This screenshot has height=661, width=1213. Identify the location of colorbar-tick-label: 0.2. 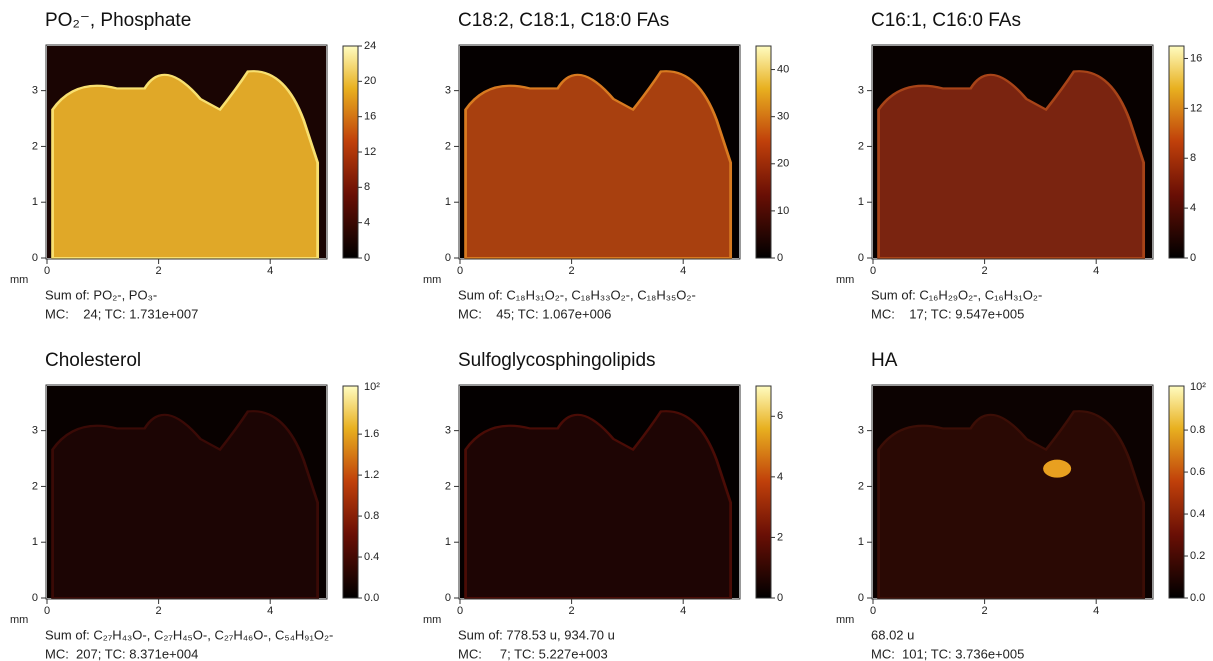
(1197, 556).